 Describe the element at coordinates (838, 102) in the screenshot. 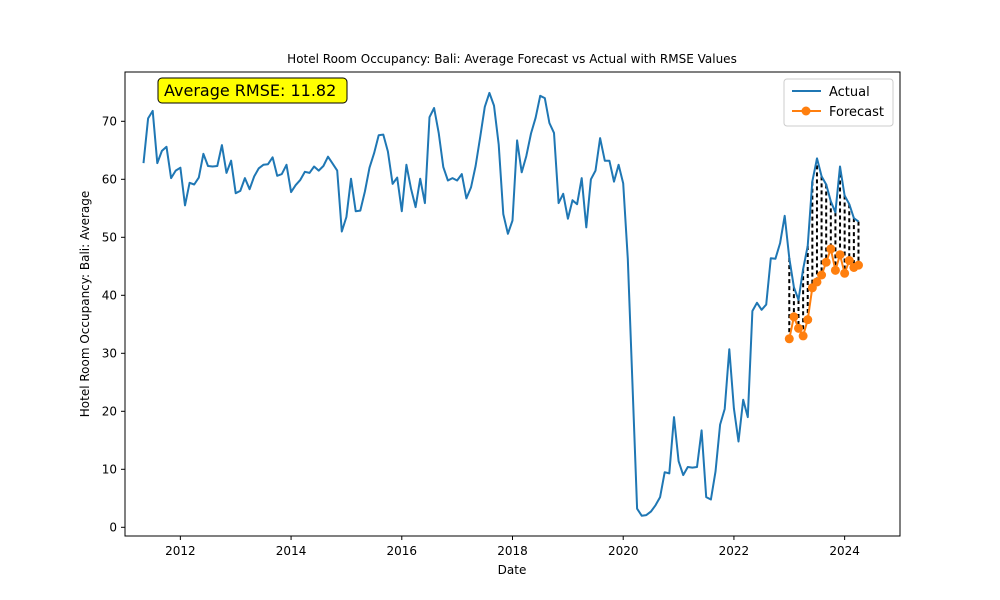

I see `legend: Actual Forecast` at that location.